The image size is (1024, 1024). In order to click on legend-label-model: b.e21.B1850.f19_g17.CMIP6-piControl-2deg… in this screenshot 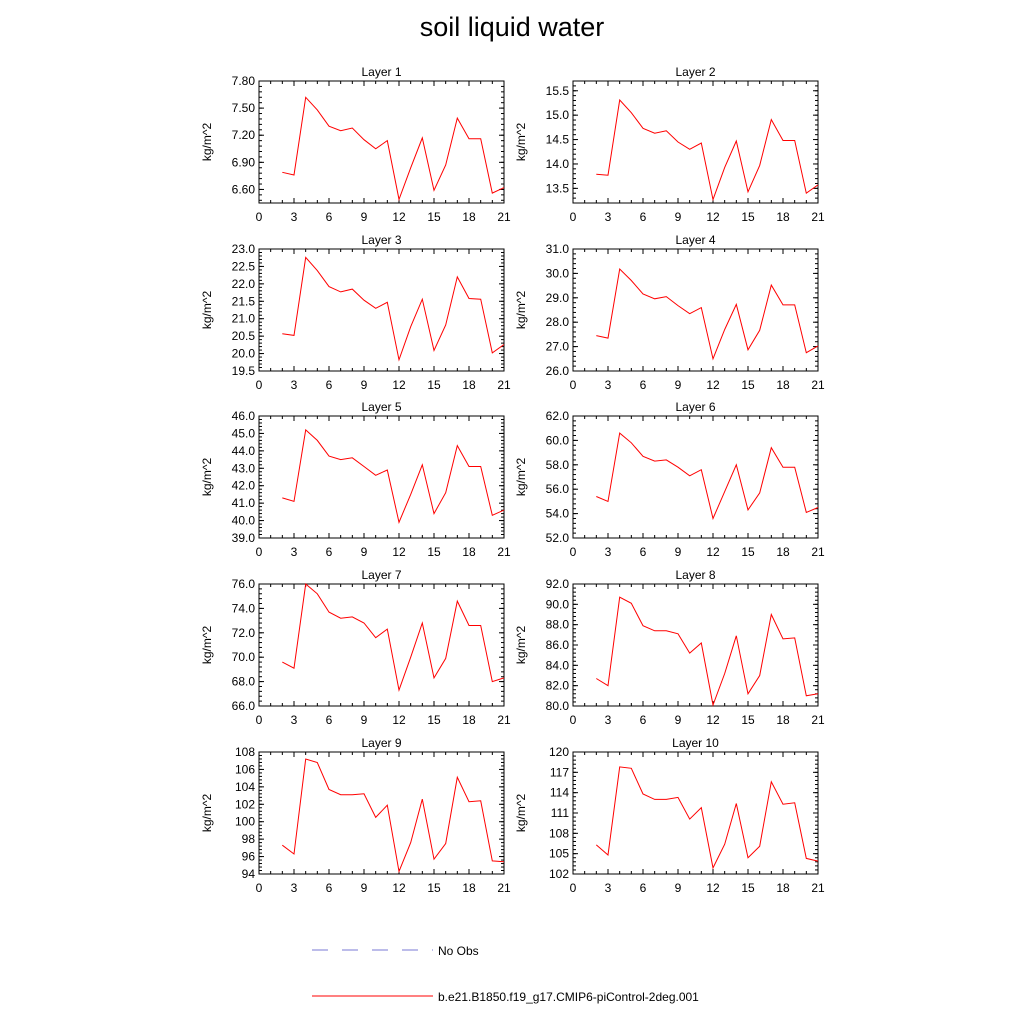, I will do `click(568, 997)`.